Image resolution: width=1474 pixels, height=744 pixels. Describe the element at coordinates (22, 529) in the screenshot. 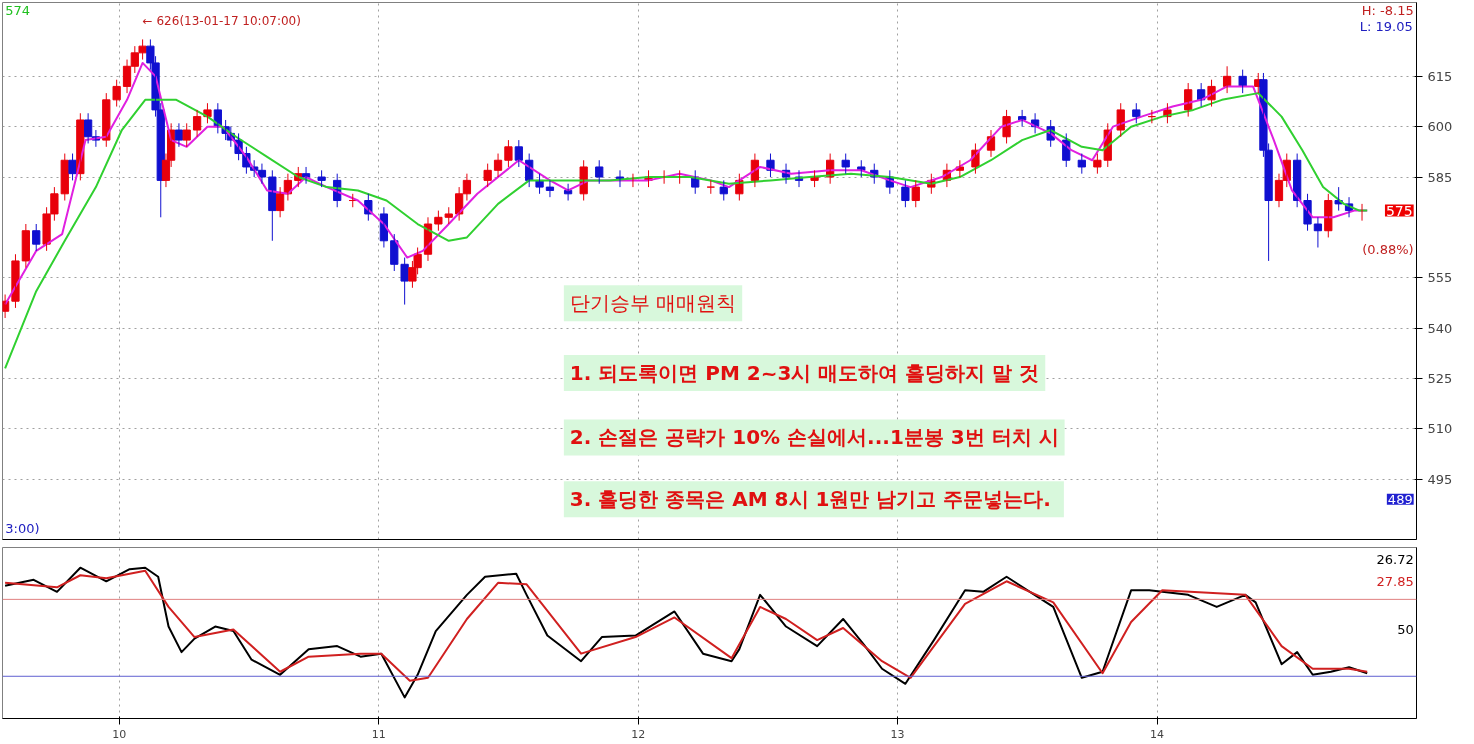

I see `annotation: 3:00)` at that location.